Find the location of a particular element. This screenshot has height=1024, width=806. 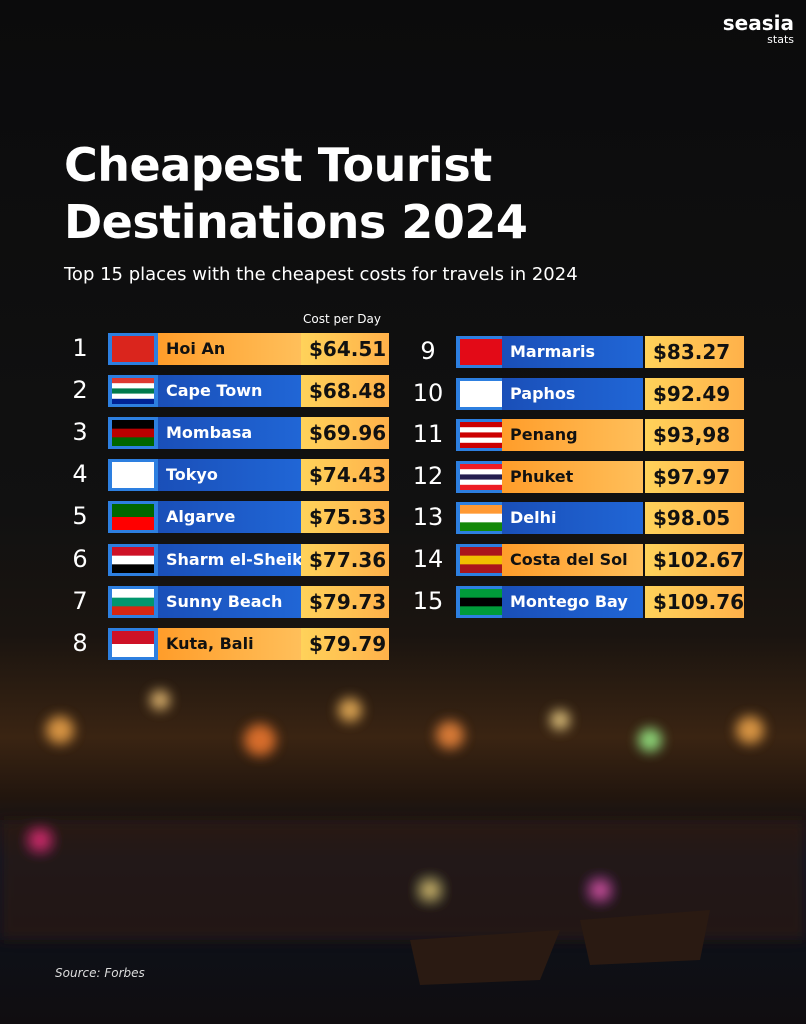

brand: seasia stats is located at coordinates (758, 29).